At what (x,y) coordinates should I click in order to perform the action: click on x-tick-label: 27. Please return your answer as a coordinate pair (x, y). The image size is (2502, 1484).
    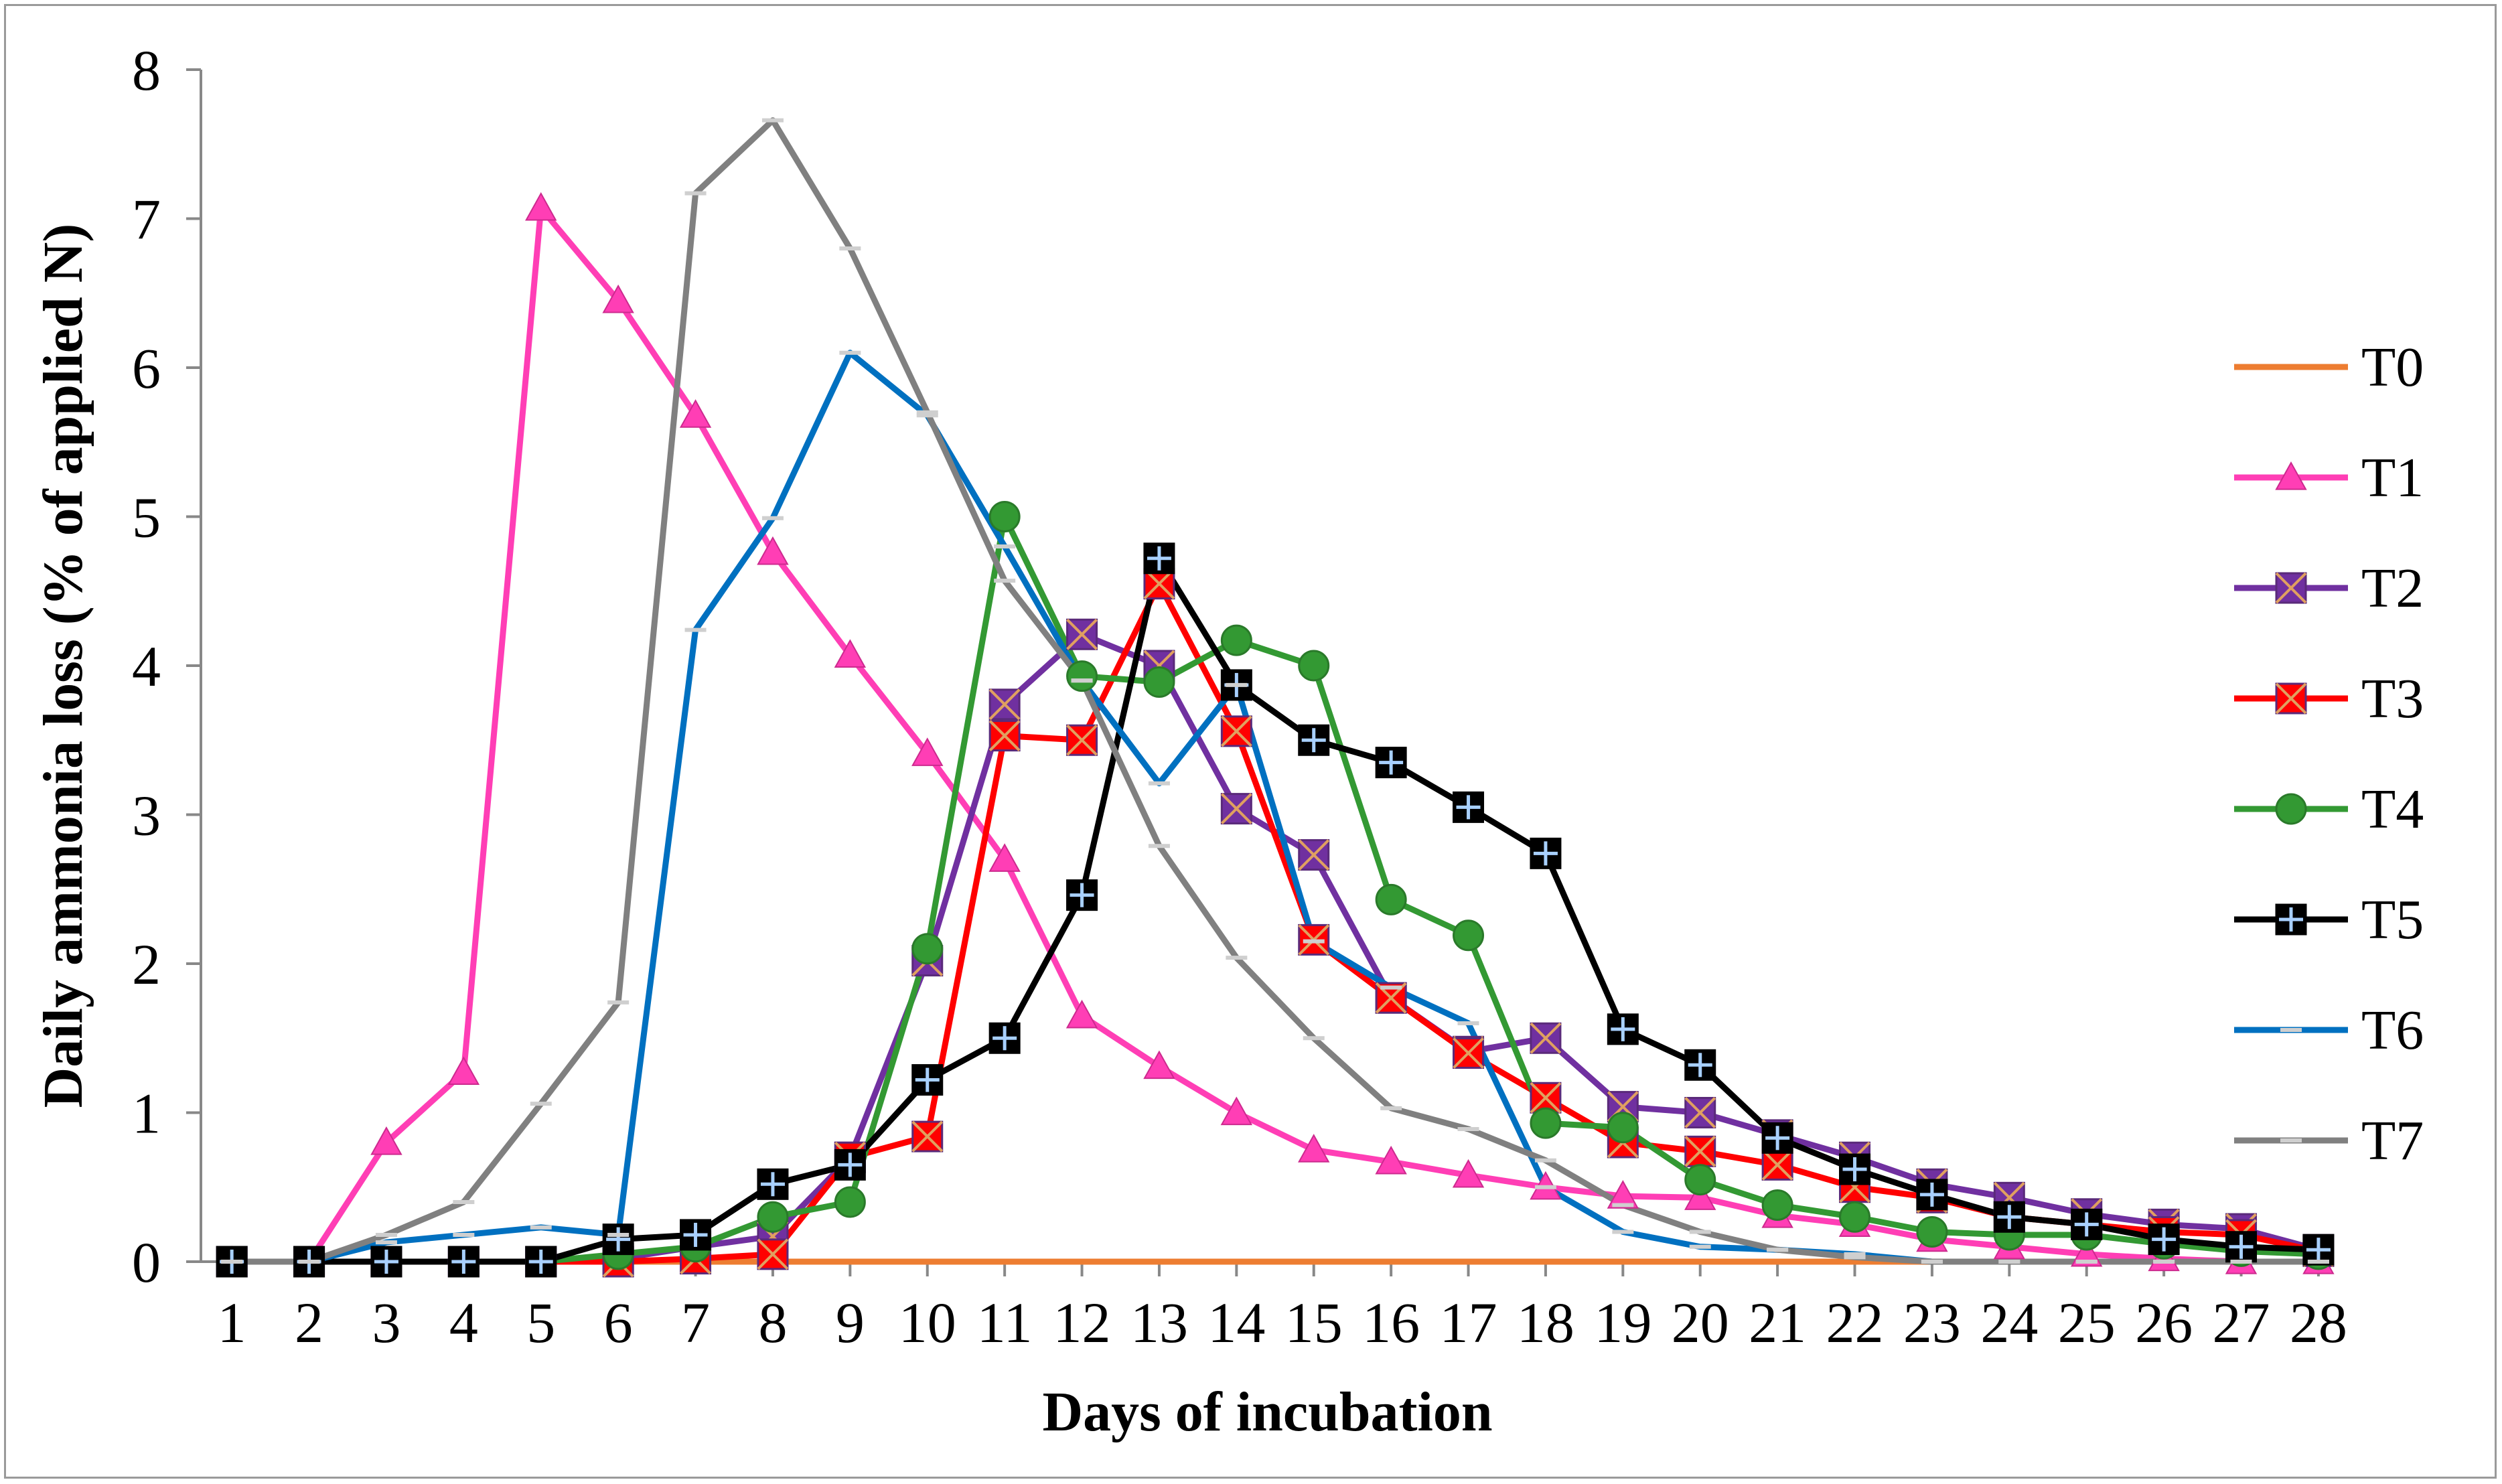
    Looking at the image, I should click on (2241, 1322).